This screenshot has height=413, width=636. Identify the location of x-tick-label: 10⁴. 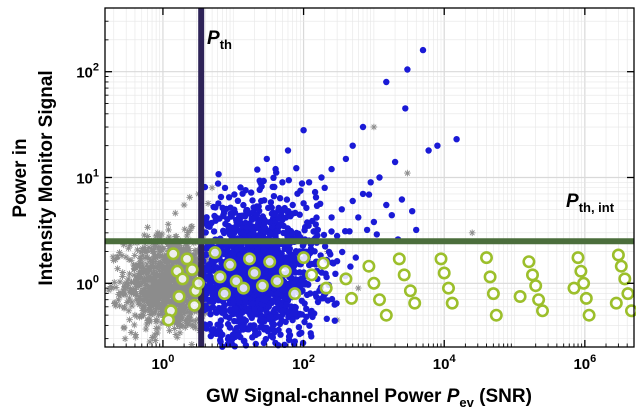
(445, 363).